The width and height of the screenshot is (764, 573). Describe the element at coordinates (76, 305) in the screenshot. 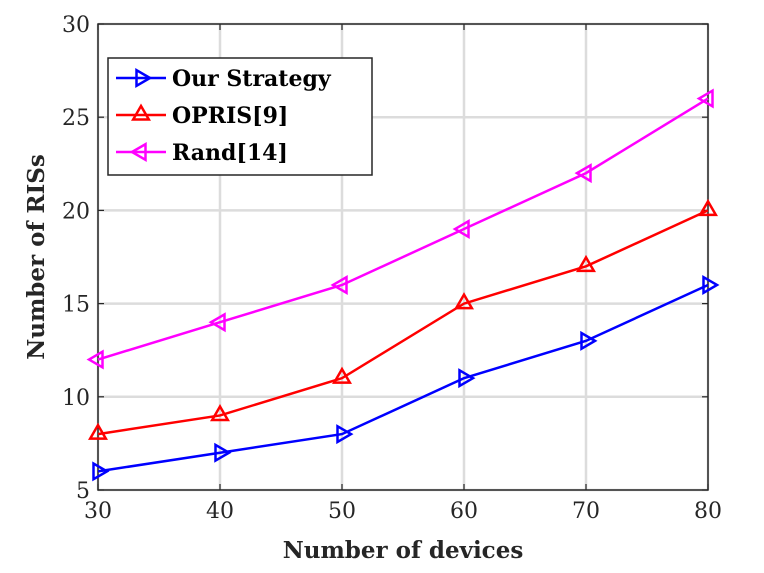

I see `y-tick-label: 15` at that location.